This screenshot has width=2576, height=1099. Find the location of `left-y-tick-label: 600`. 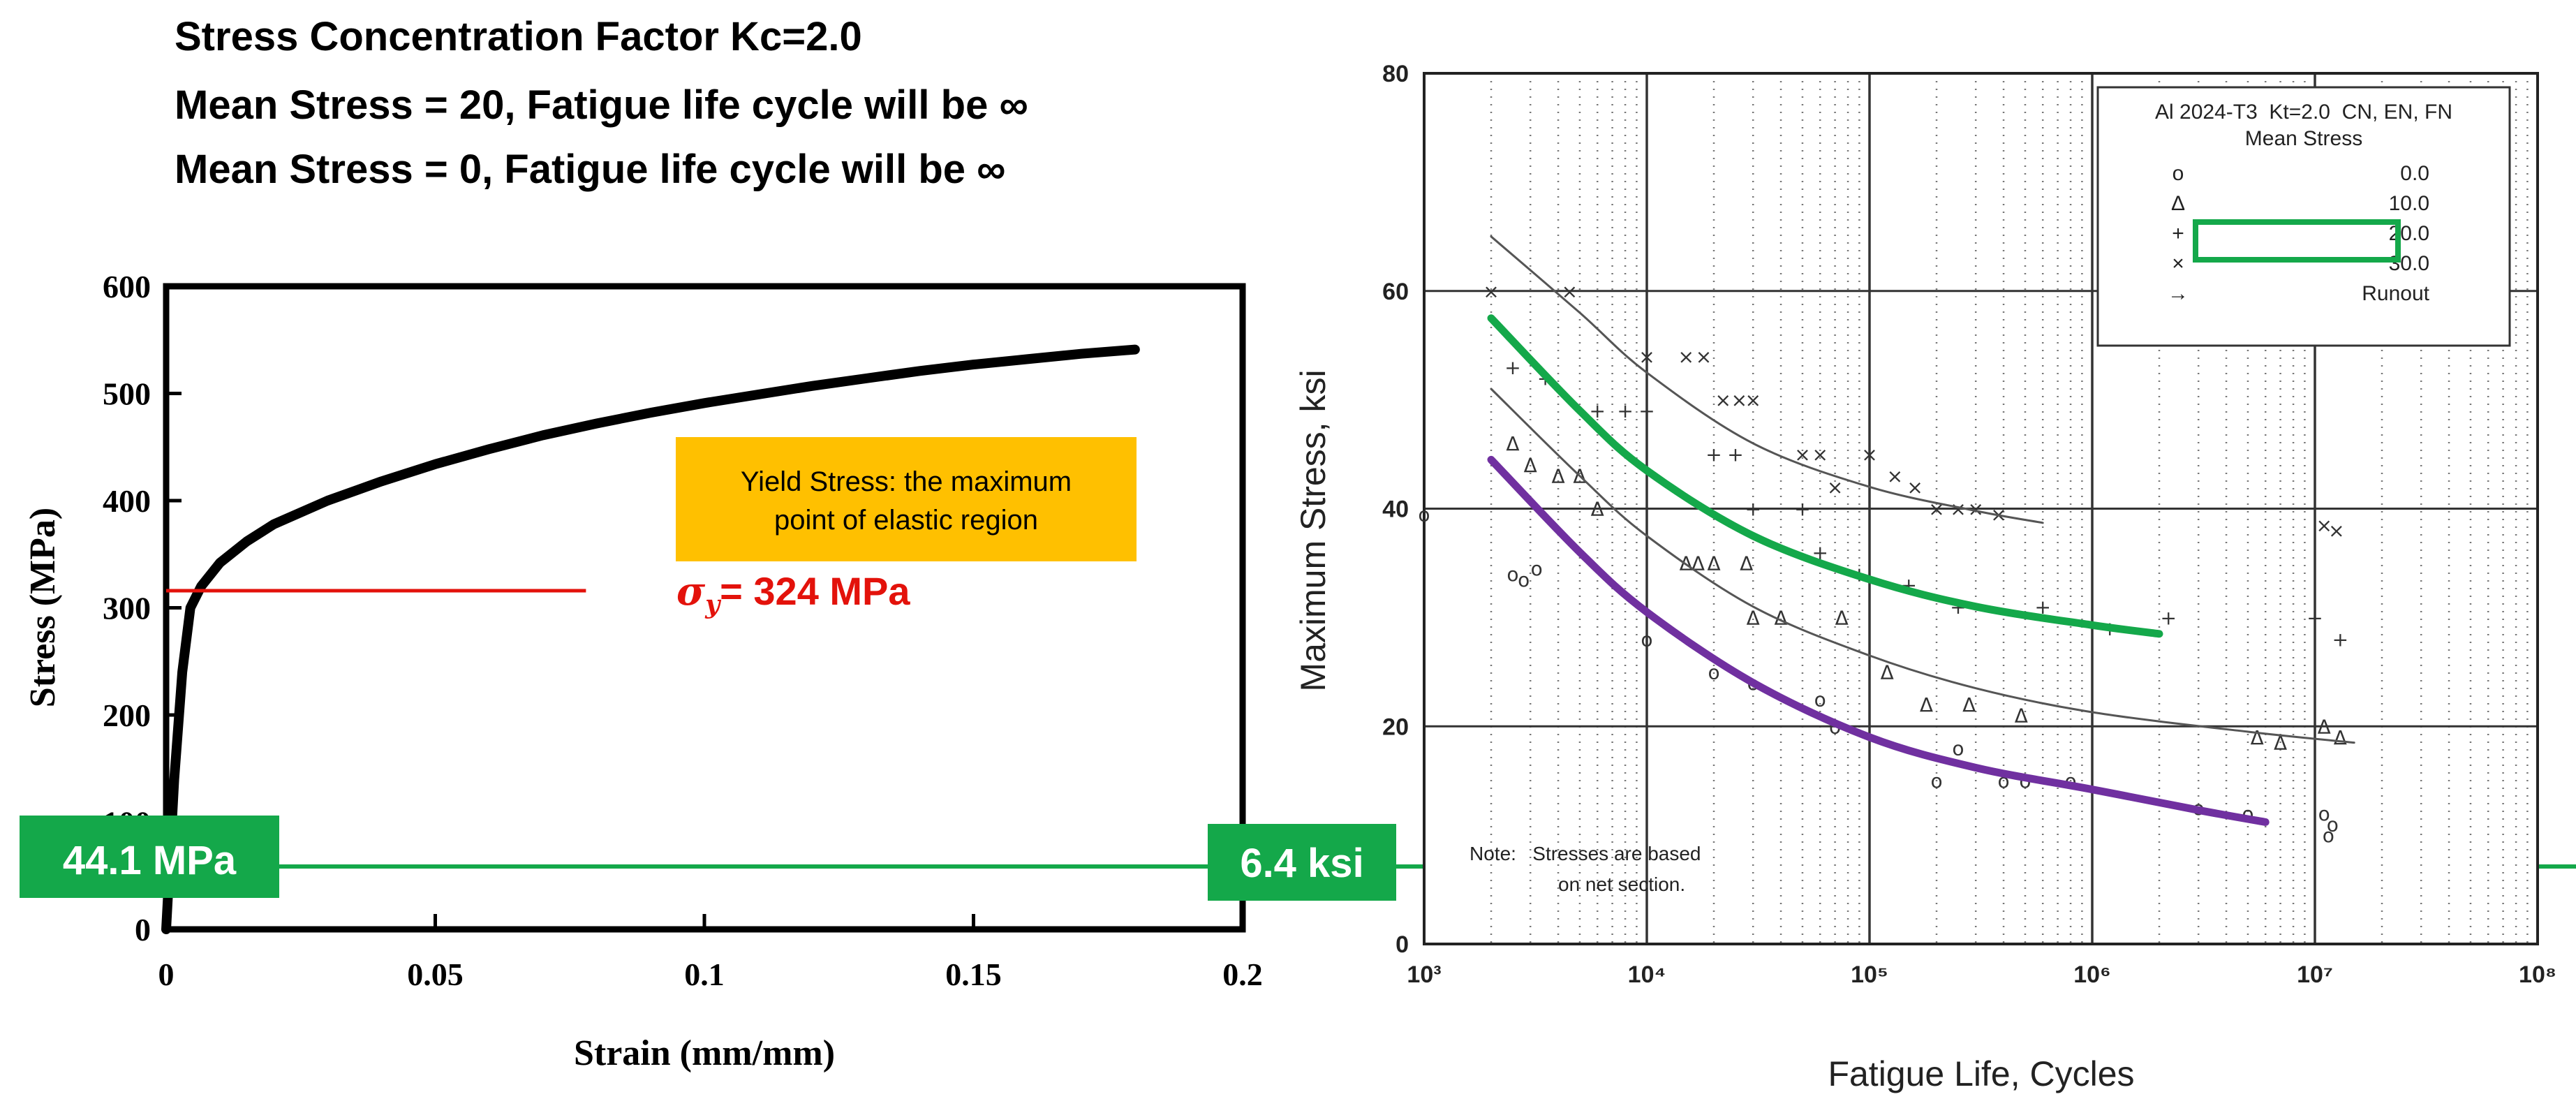

left-y-tick-label: 600 is located at coordinates (127, 286).